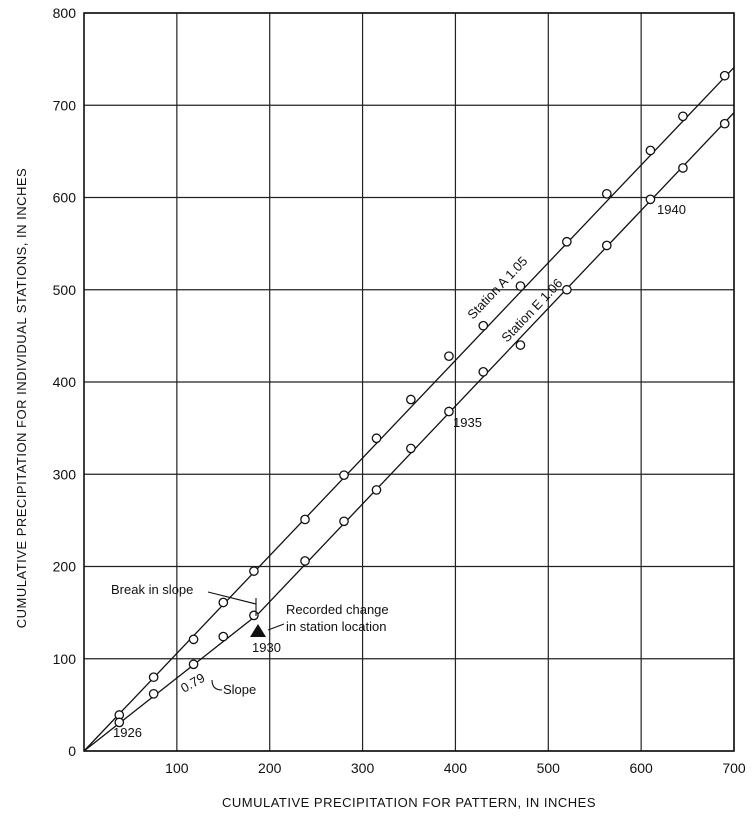  I want to click on x-tick-label-300: 300, so click(363, 768).